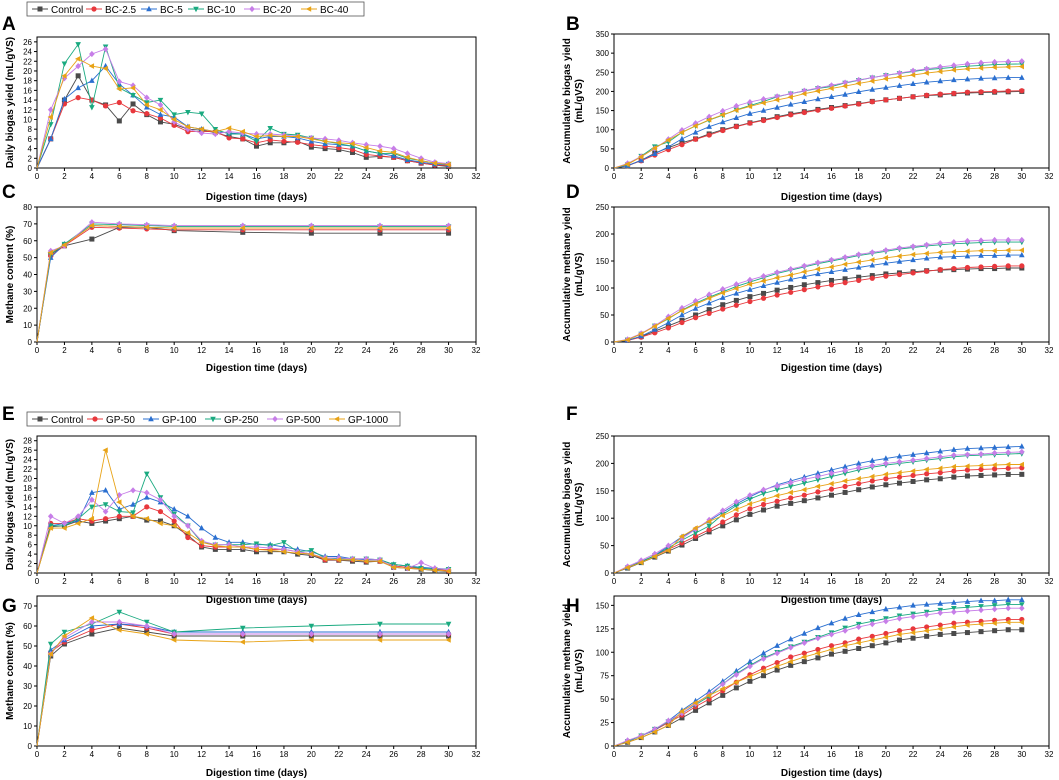 The height and width of the screenshot is (780, 1059). What do you see at coordinates (448, 754) in the screenshot?
I see `x-tick-label: 30` at bounding box center [448, 754].